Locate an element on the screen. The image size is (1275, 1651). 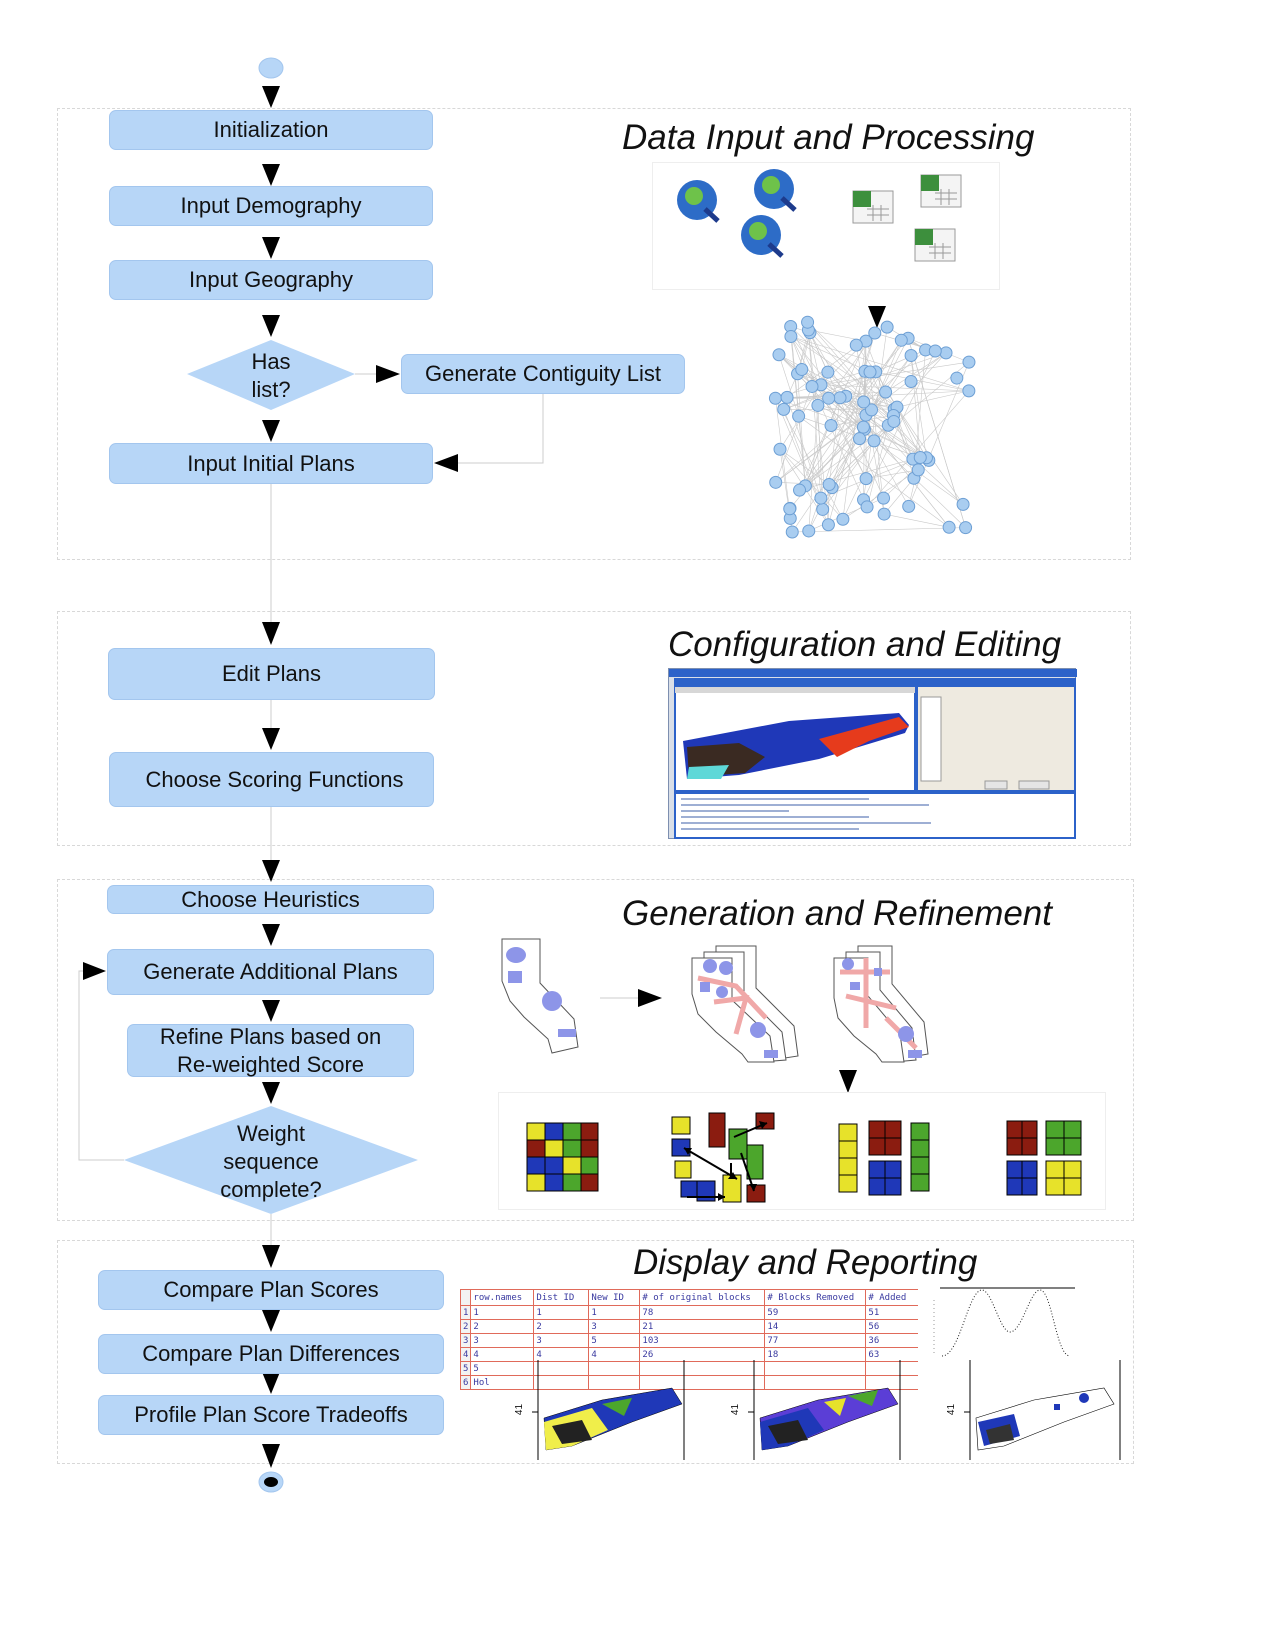
compare-scores-step: Compare Plan Scores is located at coordinates (271, 1290).